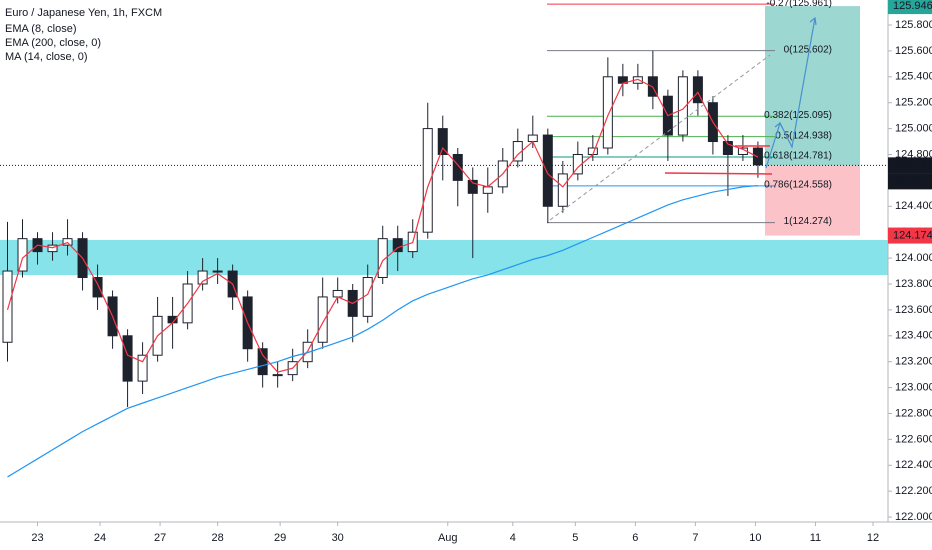 This screenshot has width=932, height=550. I want to click on y-tick-label: 123.400, so click(913, 336).